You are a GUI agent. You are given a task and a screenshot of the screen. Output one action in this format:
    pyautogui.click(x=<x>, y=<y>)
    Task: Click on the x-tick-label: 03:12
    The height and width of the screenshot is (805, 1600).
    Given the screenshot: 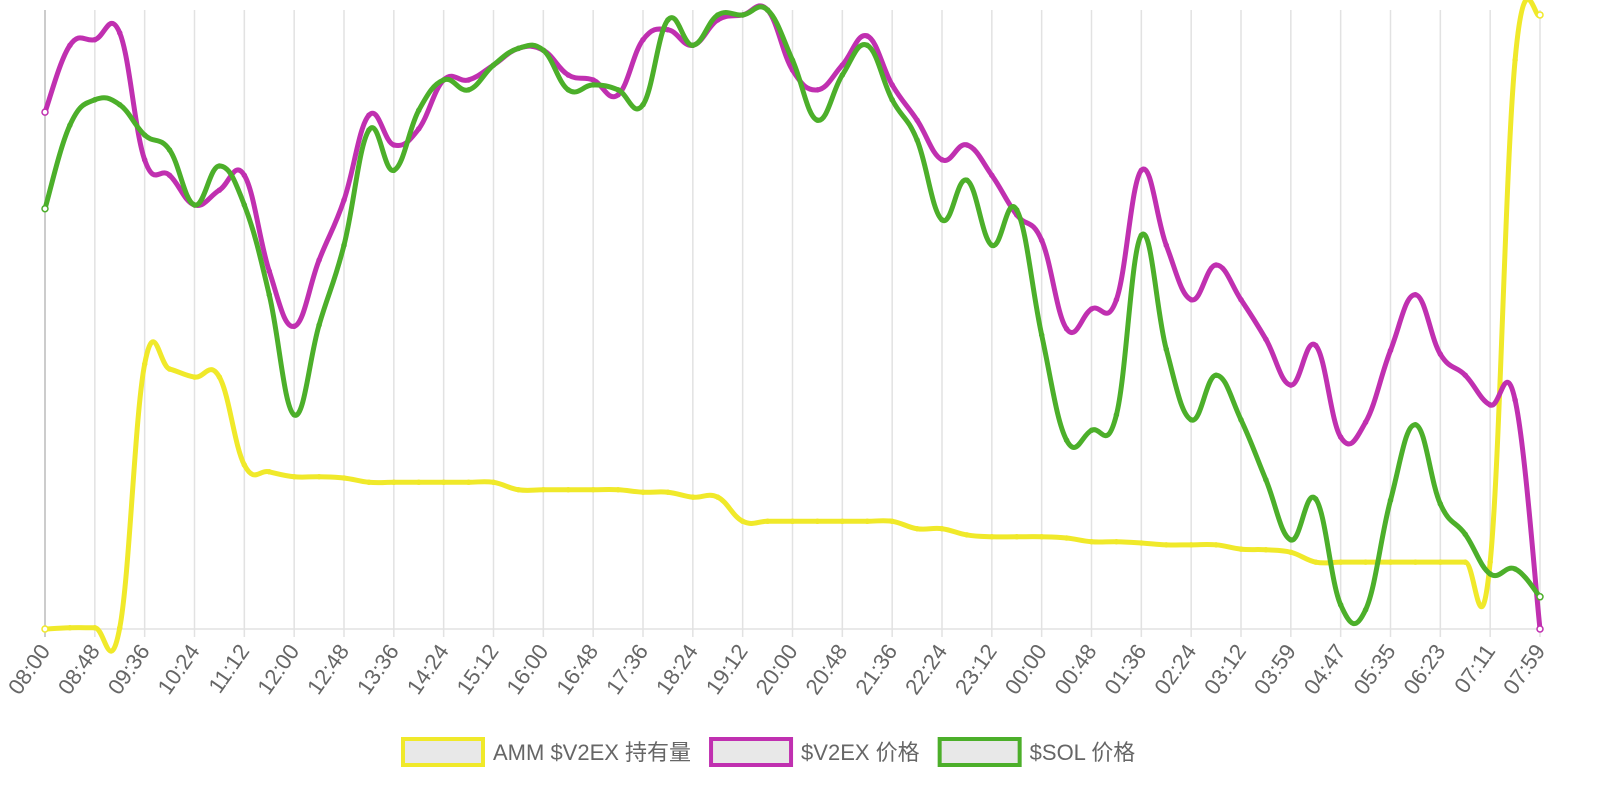 What is the action you would take?
    pyautogui.click(x=1225, y=669)
    